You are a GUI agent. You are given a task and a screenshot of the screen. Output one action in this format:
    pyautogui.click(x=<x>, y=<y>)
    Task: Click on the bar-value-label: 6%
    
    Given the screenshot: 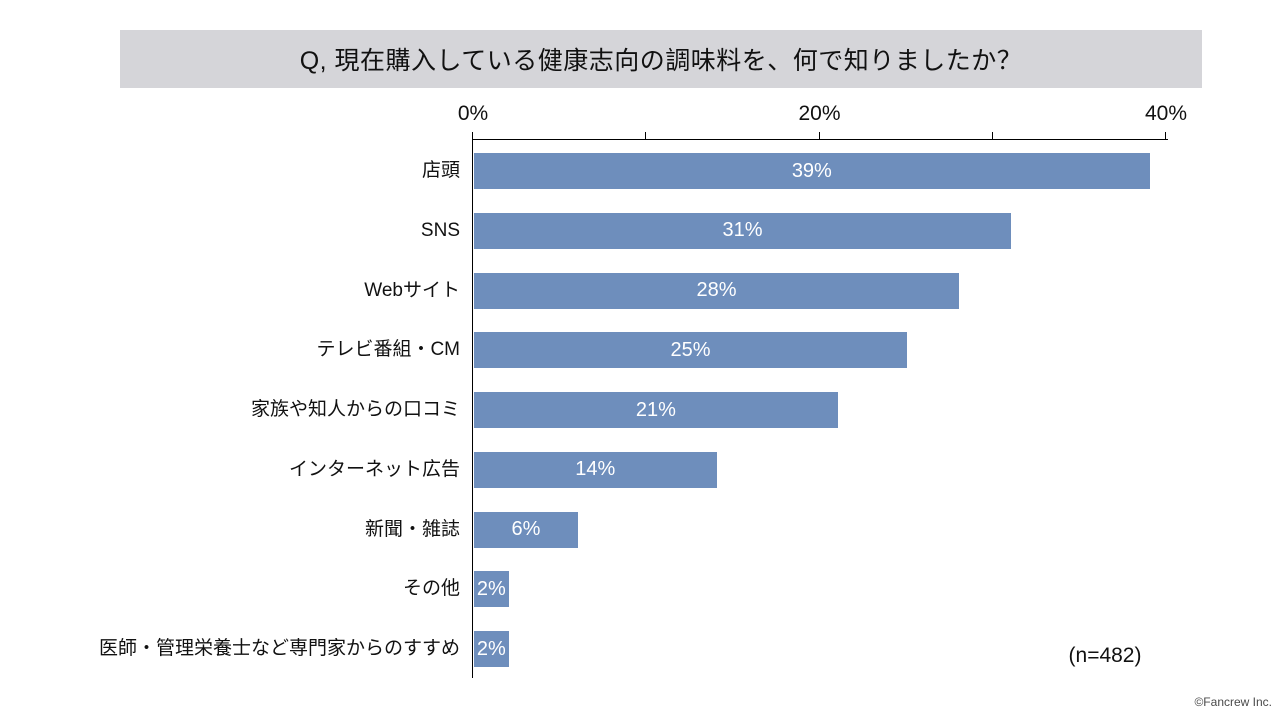 What is the action you would take?
    pyautogui.click(x=526, y=529)
    